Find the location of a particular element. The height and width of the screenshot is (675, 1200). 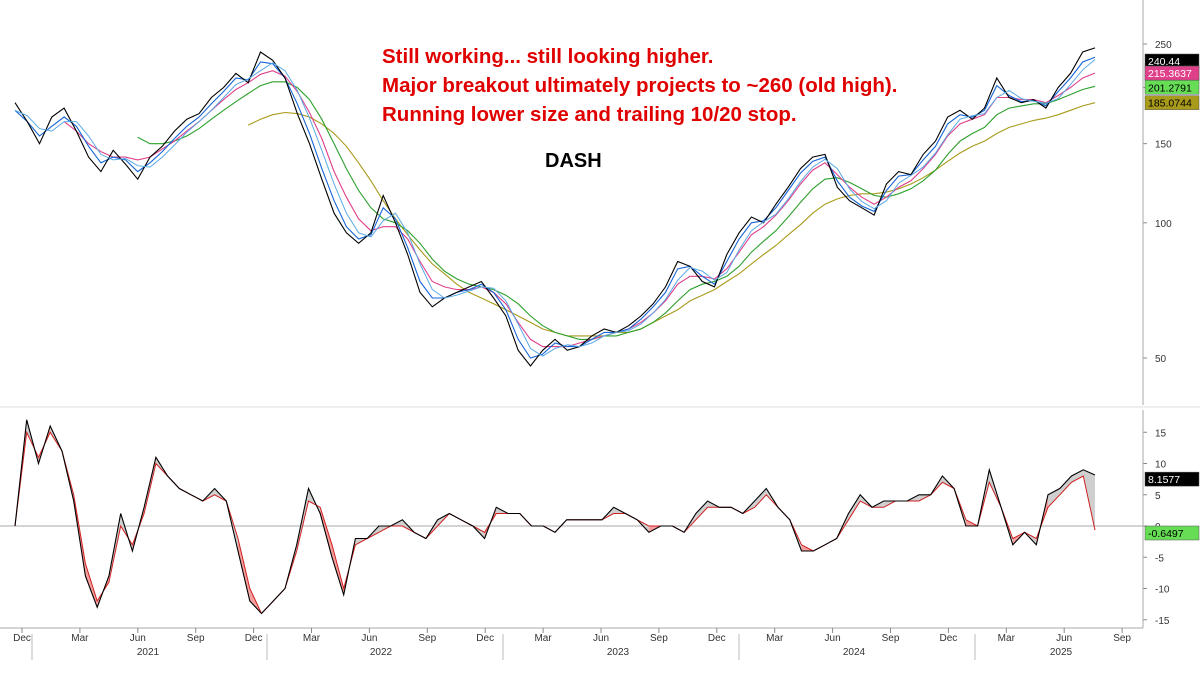

upper-y-tick-label: 250 is located at coordinates (1163, 45).